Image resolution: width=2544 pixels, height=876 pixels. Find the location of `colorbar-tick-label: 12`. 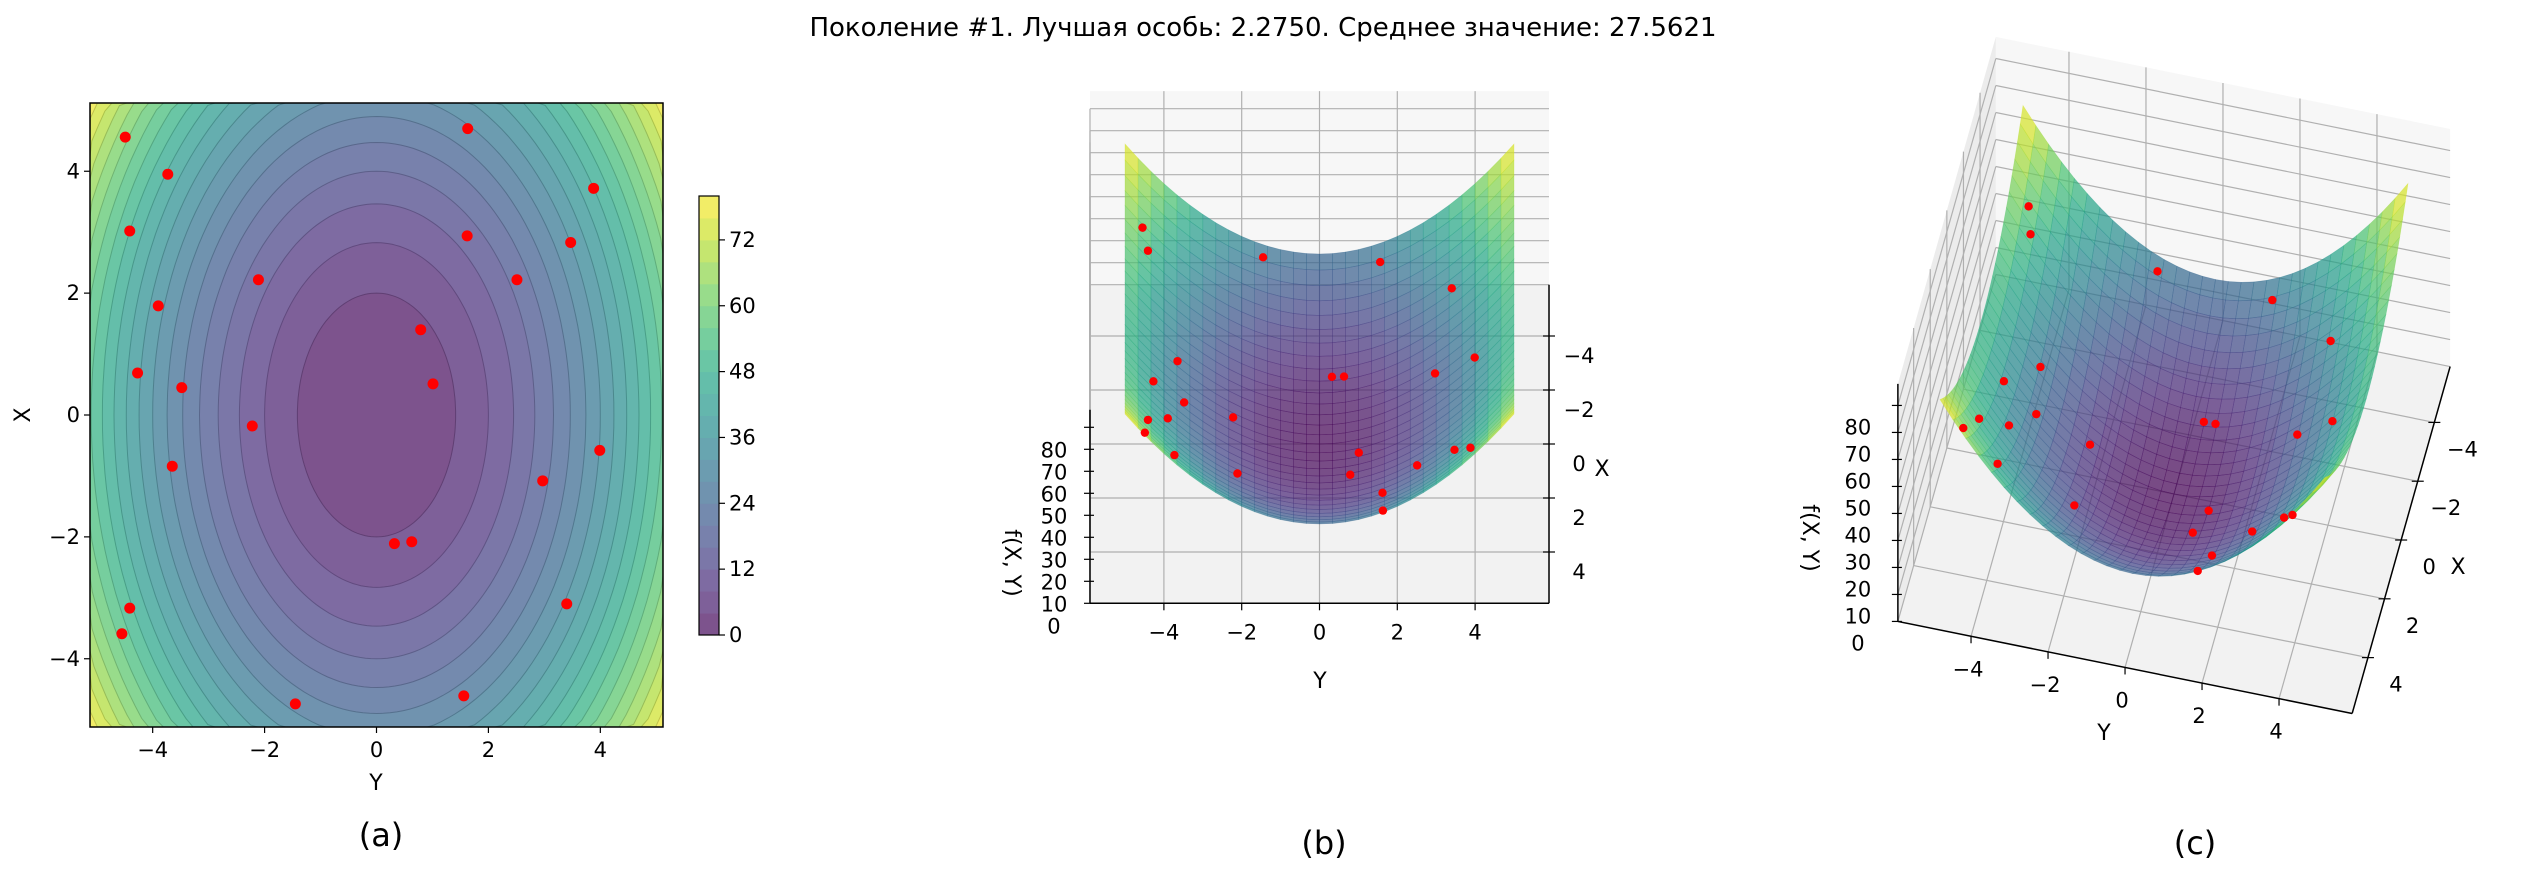

colorbar-tick-label: 12 is located at coordinates (742, 569).